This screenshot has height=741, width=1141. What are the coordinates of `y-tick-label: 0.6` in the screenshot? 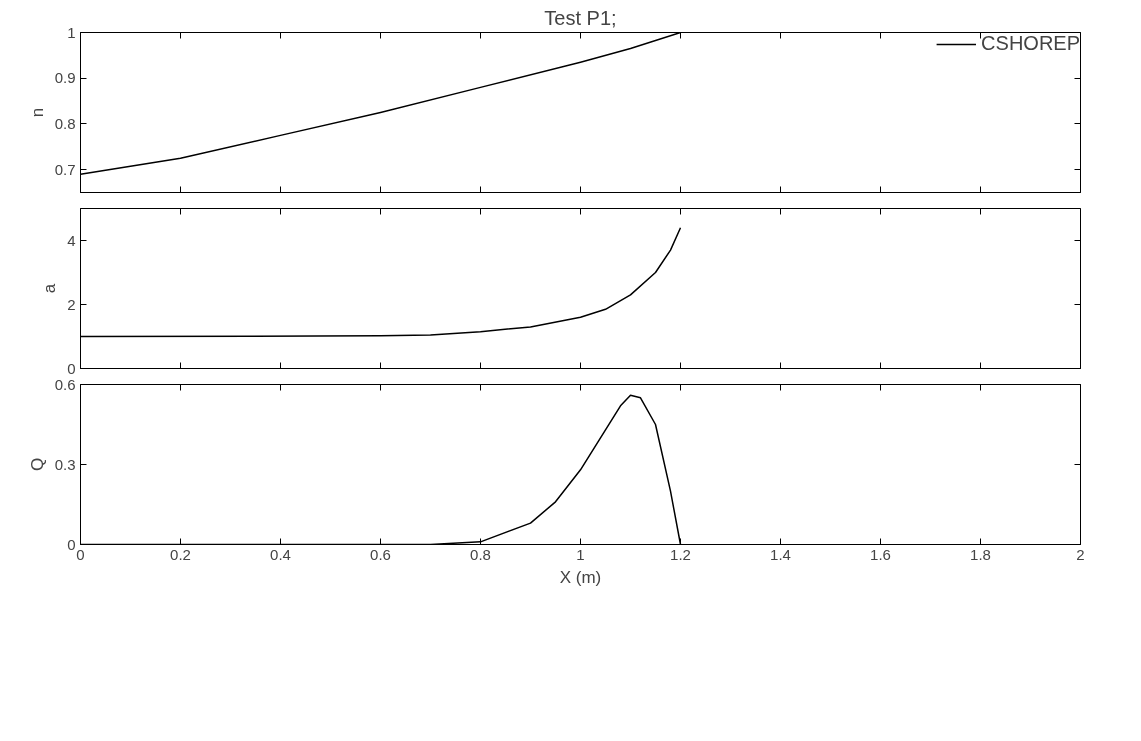 It's located at (65, 384).